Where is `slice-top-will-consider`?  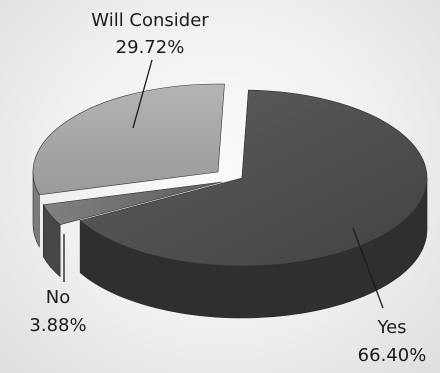
slice-top-will-consider is located at coordinates (128, 139).